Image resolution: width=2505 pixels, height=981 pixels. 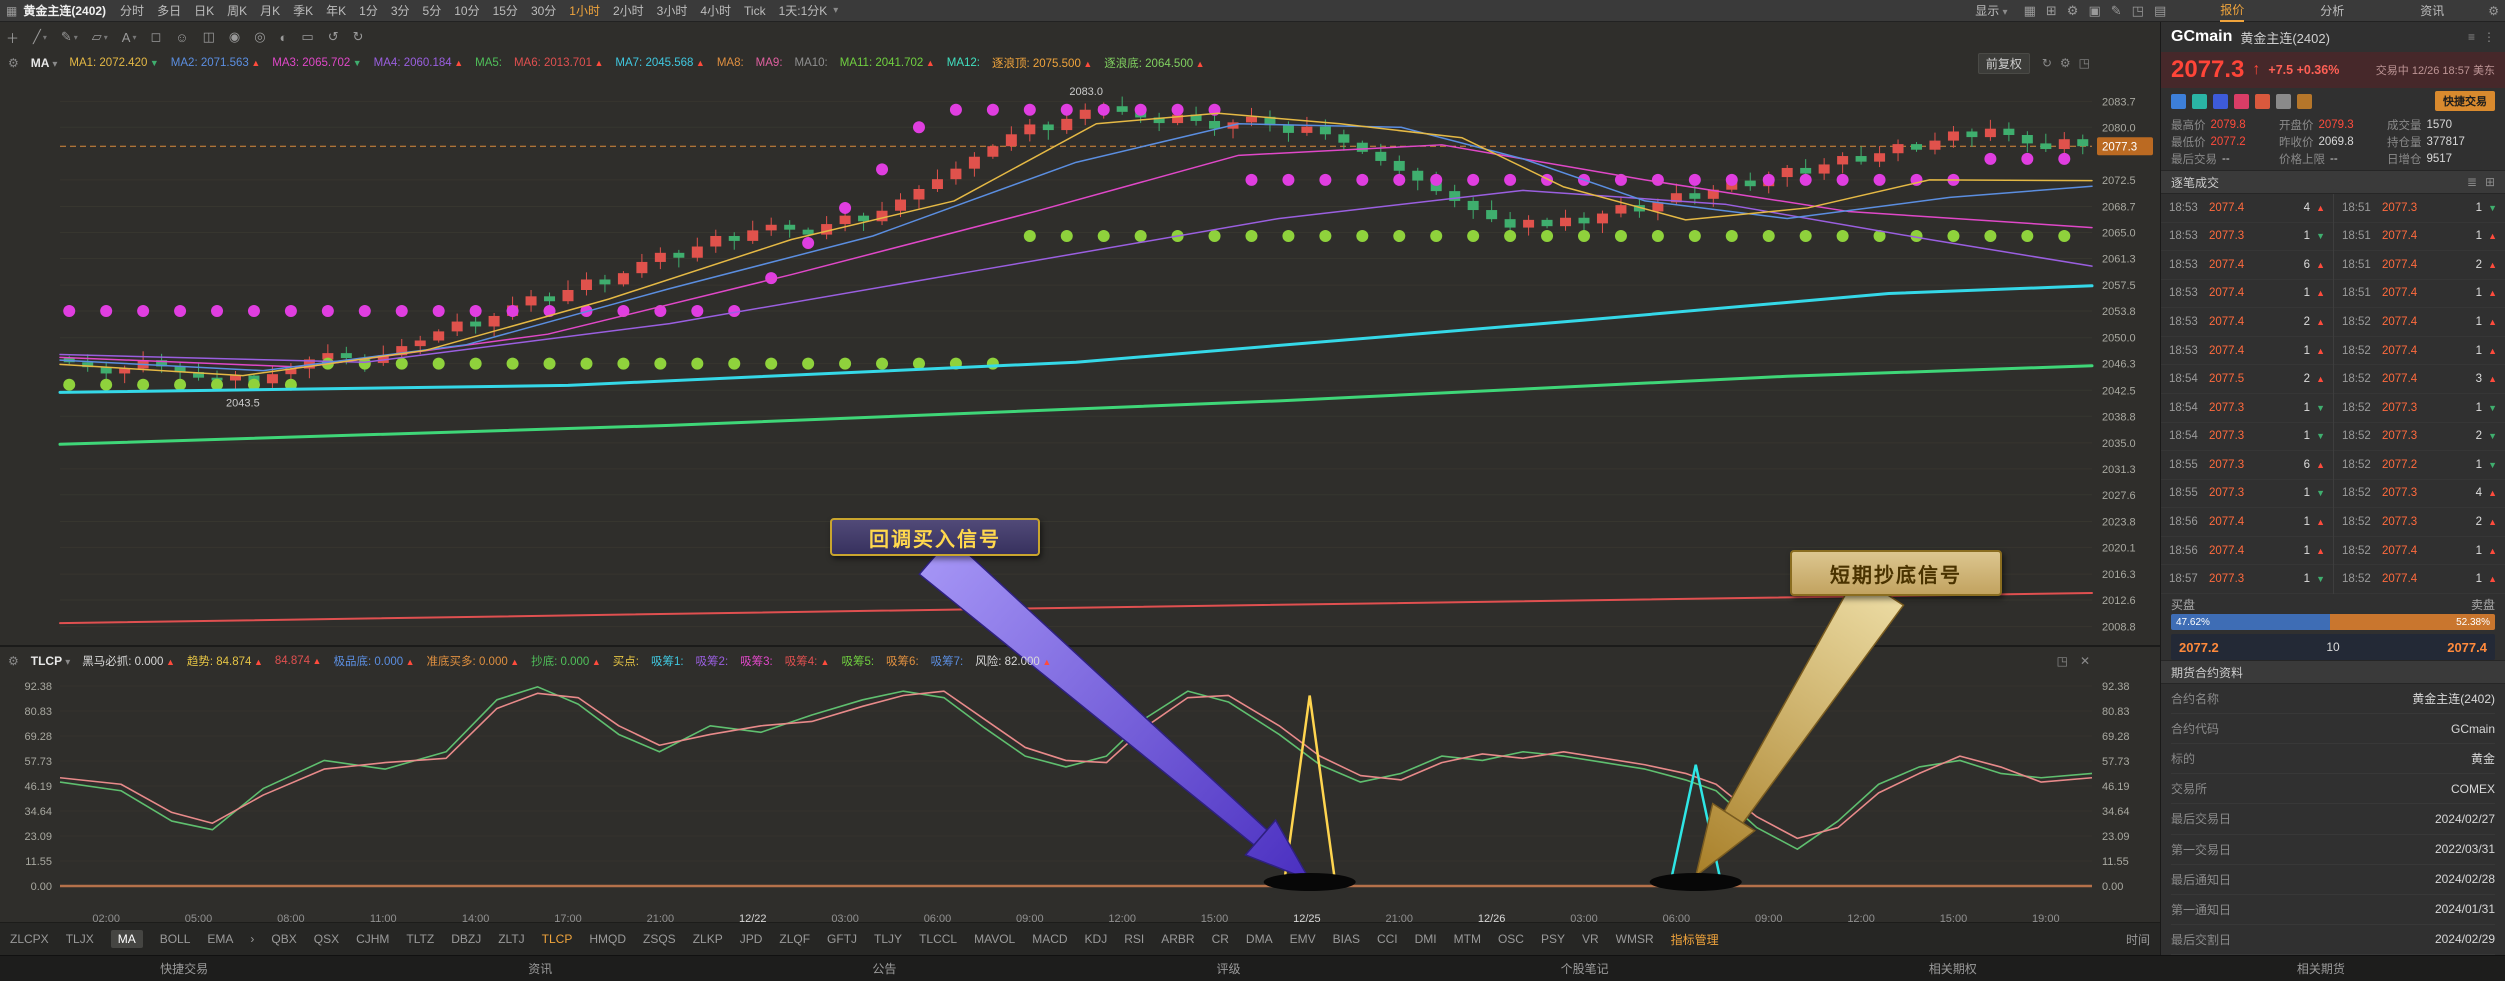 I want to click on refresh-icon: ↻, so click(x=2046, y=63).